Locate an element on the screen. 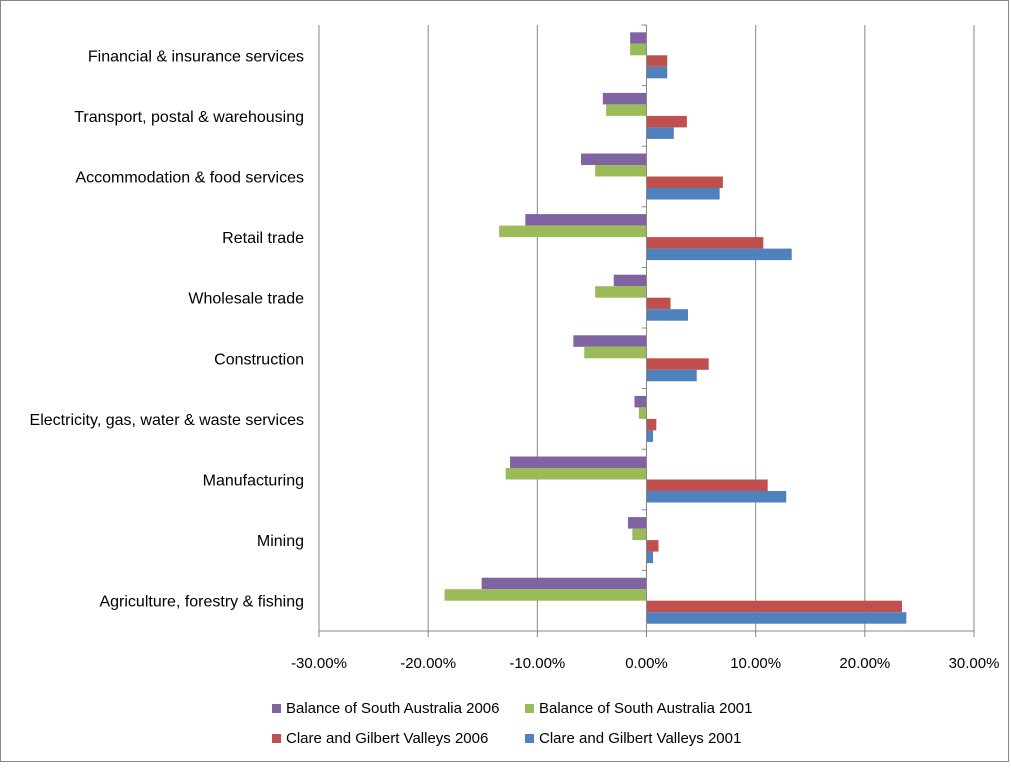 The width and height of the screenshot is (1011, 768). x-tick-label: 10.00% is located at coordinates (755, 663).